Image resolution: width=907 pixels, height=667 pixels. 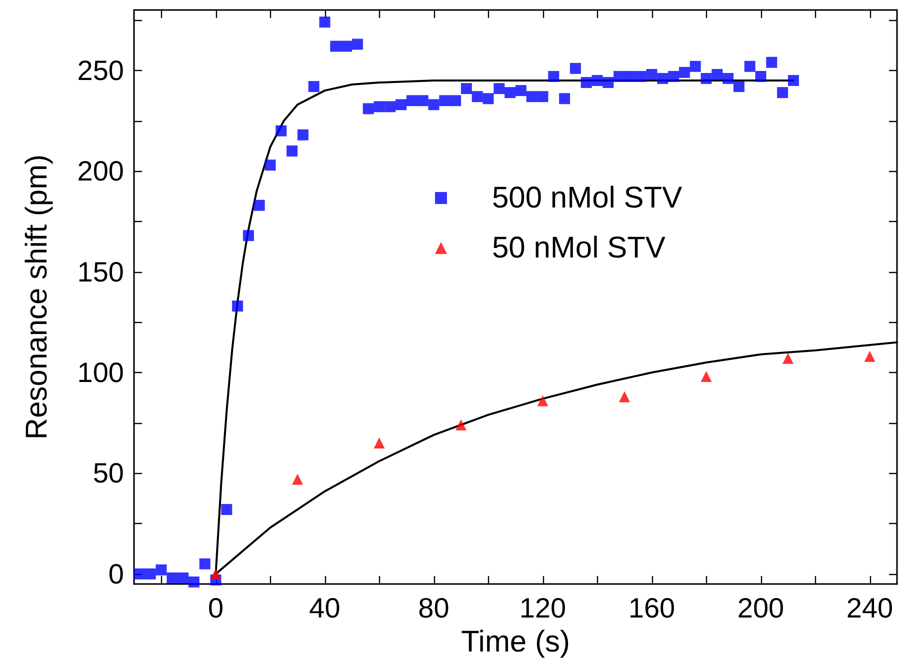 What do you see at coordinates (37, 297) in the screenshot?
I see `y-axis-title: Resonance shift (pm)` at bounding box center [37, 297].